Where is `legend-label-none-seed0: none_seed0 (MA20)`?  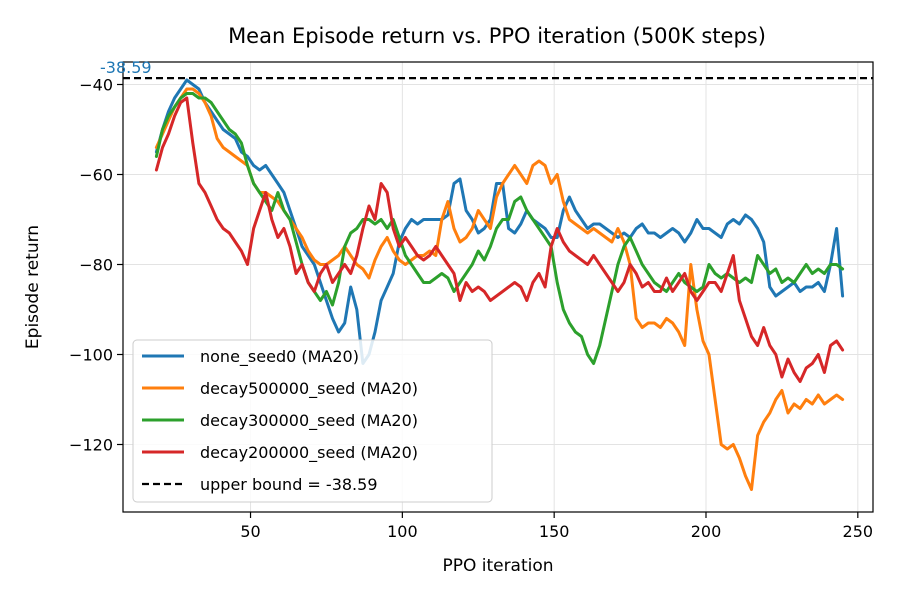 legend-label-none-seed0: none_seed0 (MA20) is located at coordinates (279, 357).